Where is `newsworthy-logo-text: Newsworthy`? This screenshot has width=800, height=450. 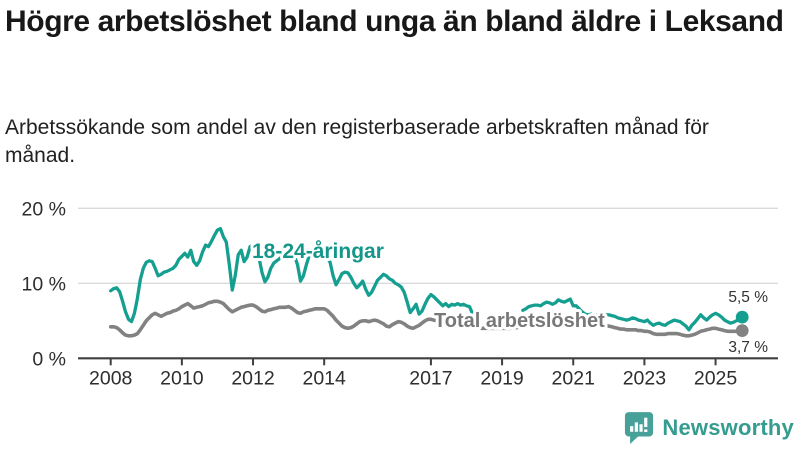 newsworthy-logo-text: Newsworthy is located at coordinates (728, 427).